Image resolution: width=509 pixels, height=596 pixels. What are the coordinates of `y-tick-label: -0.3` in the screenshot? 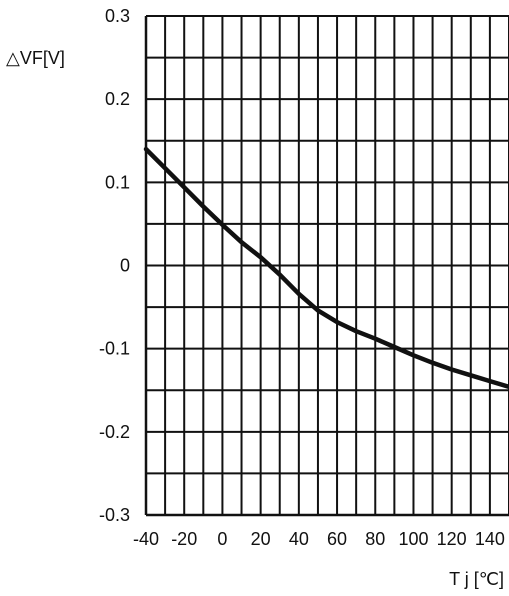 It's located at (114, 515).